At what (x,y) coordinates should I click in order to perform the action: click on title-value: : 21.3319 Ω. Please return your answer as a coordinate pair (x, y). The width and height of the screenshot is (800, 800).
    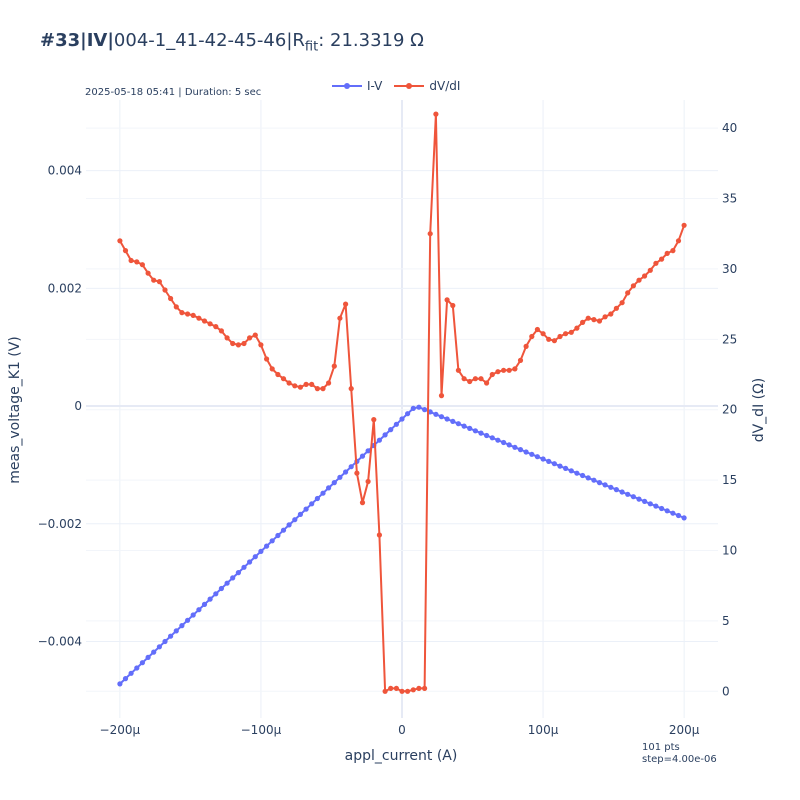
    Looking at the image, I should click on (371, 40).